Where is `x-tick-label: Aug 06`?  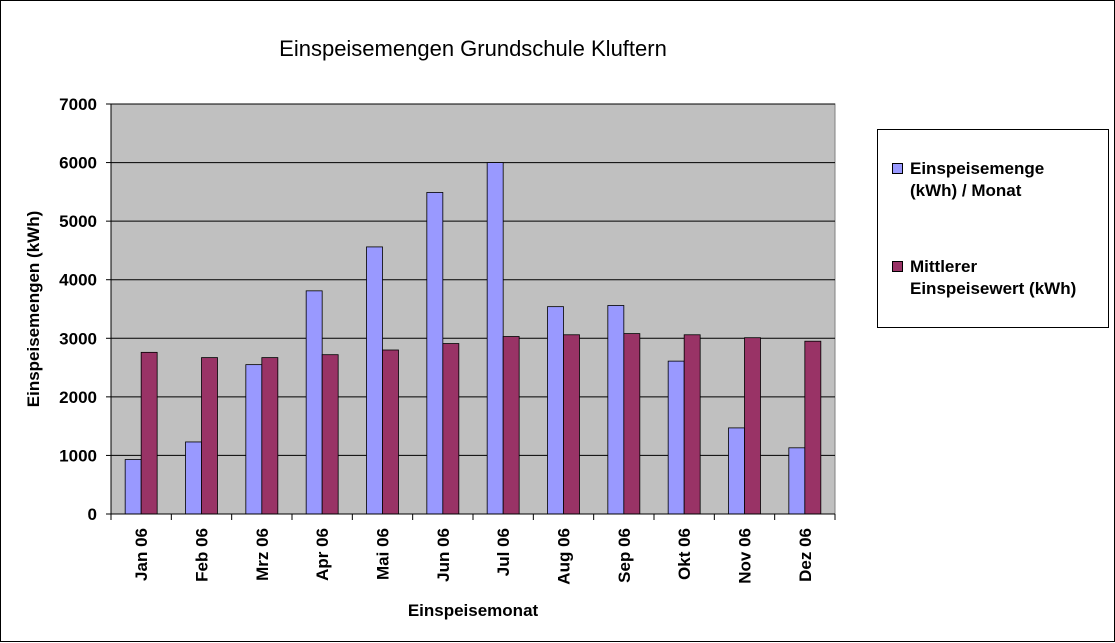
x-tick-label: Aug 06 is located at coordinates (564, 556).